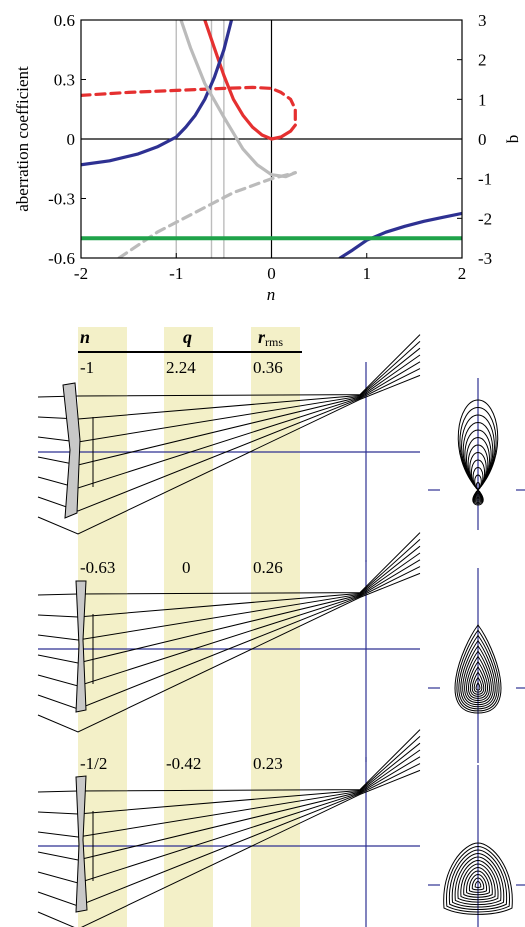 The width and height of the screenshot is (525, 927). Describe the element at coordinates (482, 20) in the screenshot. I see `y-right-tick-label: 3` at that location.